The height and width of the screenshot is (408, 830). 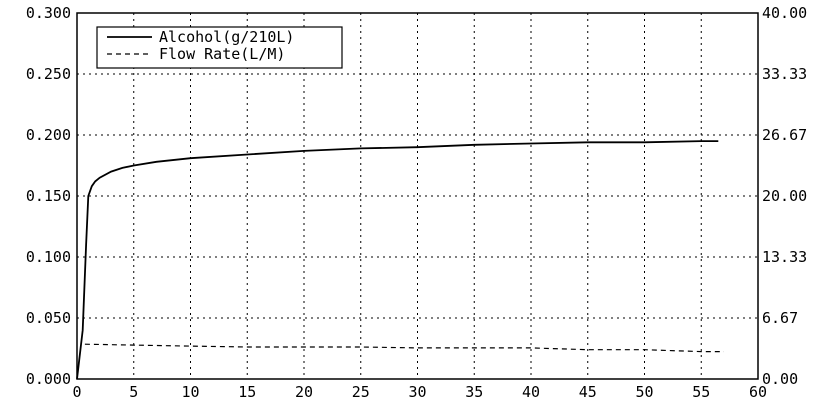 What do you see at coordinates (784, 13) in the screenshot?
I see `y-right-tick-label: 40.00` at bounding box center [784, 13].